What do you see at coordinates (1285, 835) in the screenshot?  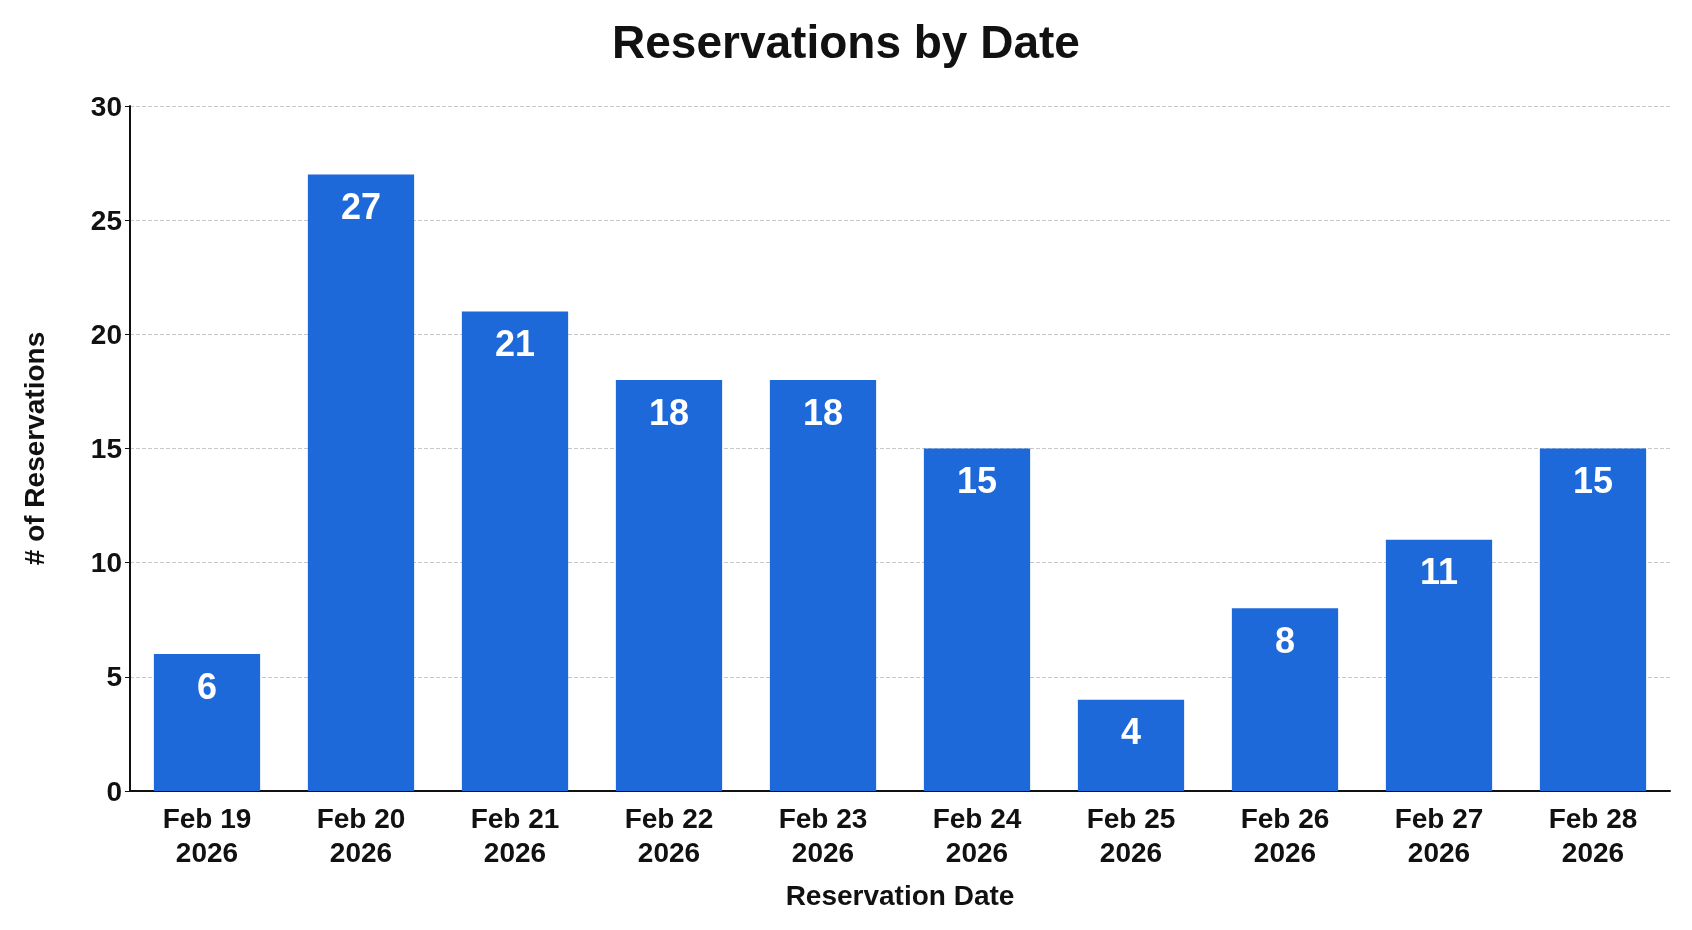 I see `x-tick-label: Feb 26 2026` at bounding box center [1285, 835].